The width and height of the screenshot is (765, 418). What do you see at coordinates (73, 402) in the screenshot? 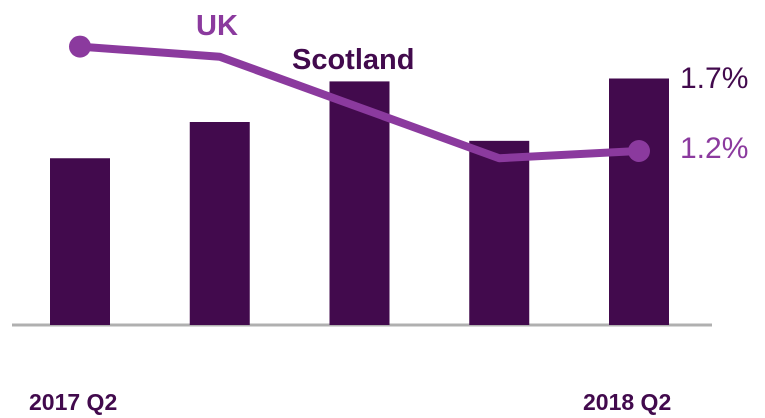
I see `x-tick-label-first: 2017 Q2` at bounding box center [73, 402].